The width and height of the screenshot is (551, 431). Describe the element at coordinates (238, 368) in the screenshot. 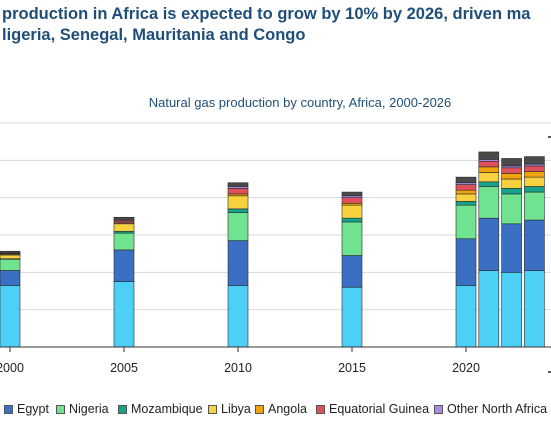

I see `x-tick-label: 2010` at that location.